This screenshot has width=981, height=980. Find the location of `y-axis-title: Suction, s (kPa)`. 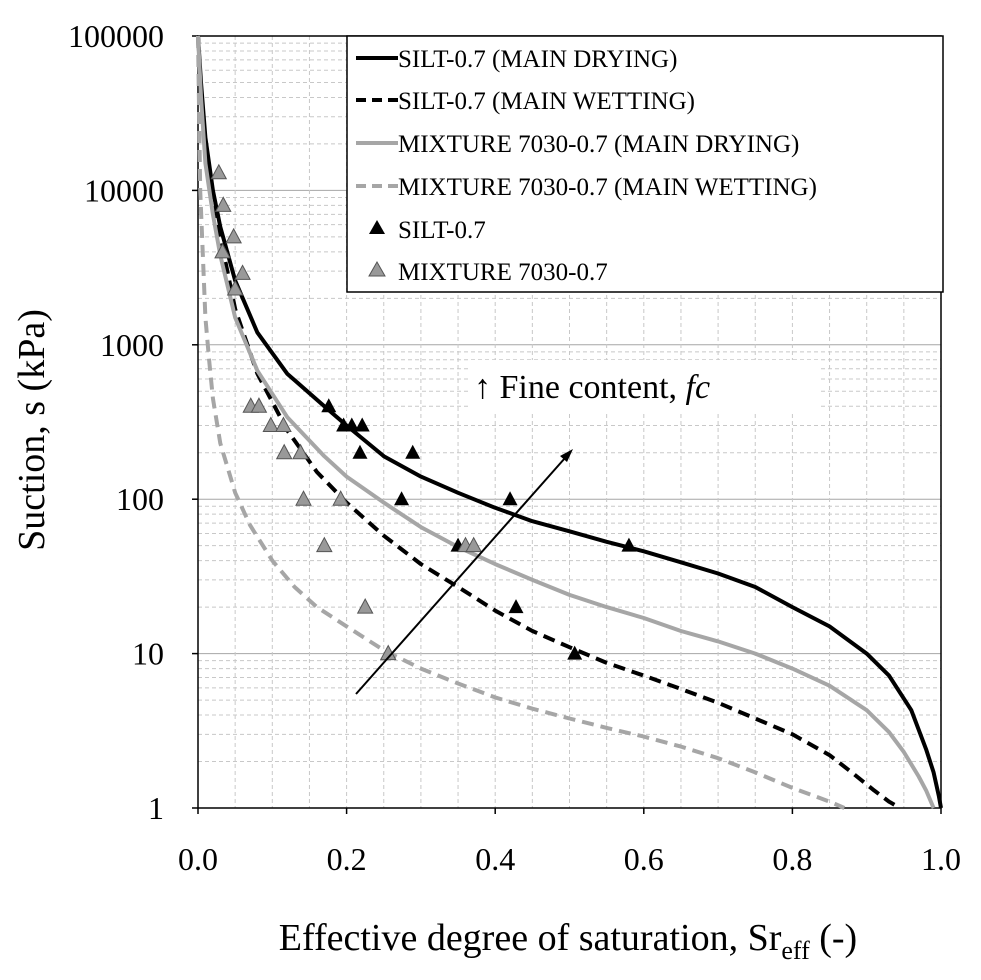

y-axis-title: Suction, s (kPa) is located at coordinates (32, 430).